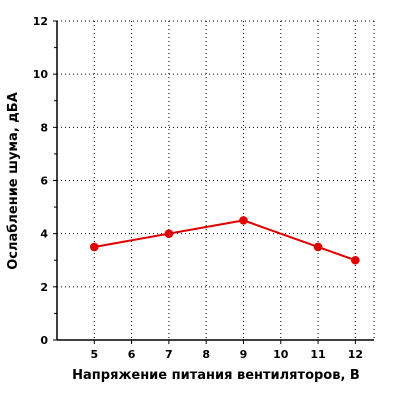 Image resolution: width=400 pixels, height=400 pixels. Describe the element at coordinates (44, 287) in the screenshot. I see `y-tick-label: 2` at that location.